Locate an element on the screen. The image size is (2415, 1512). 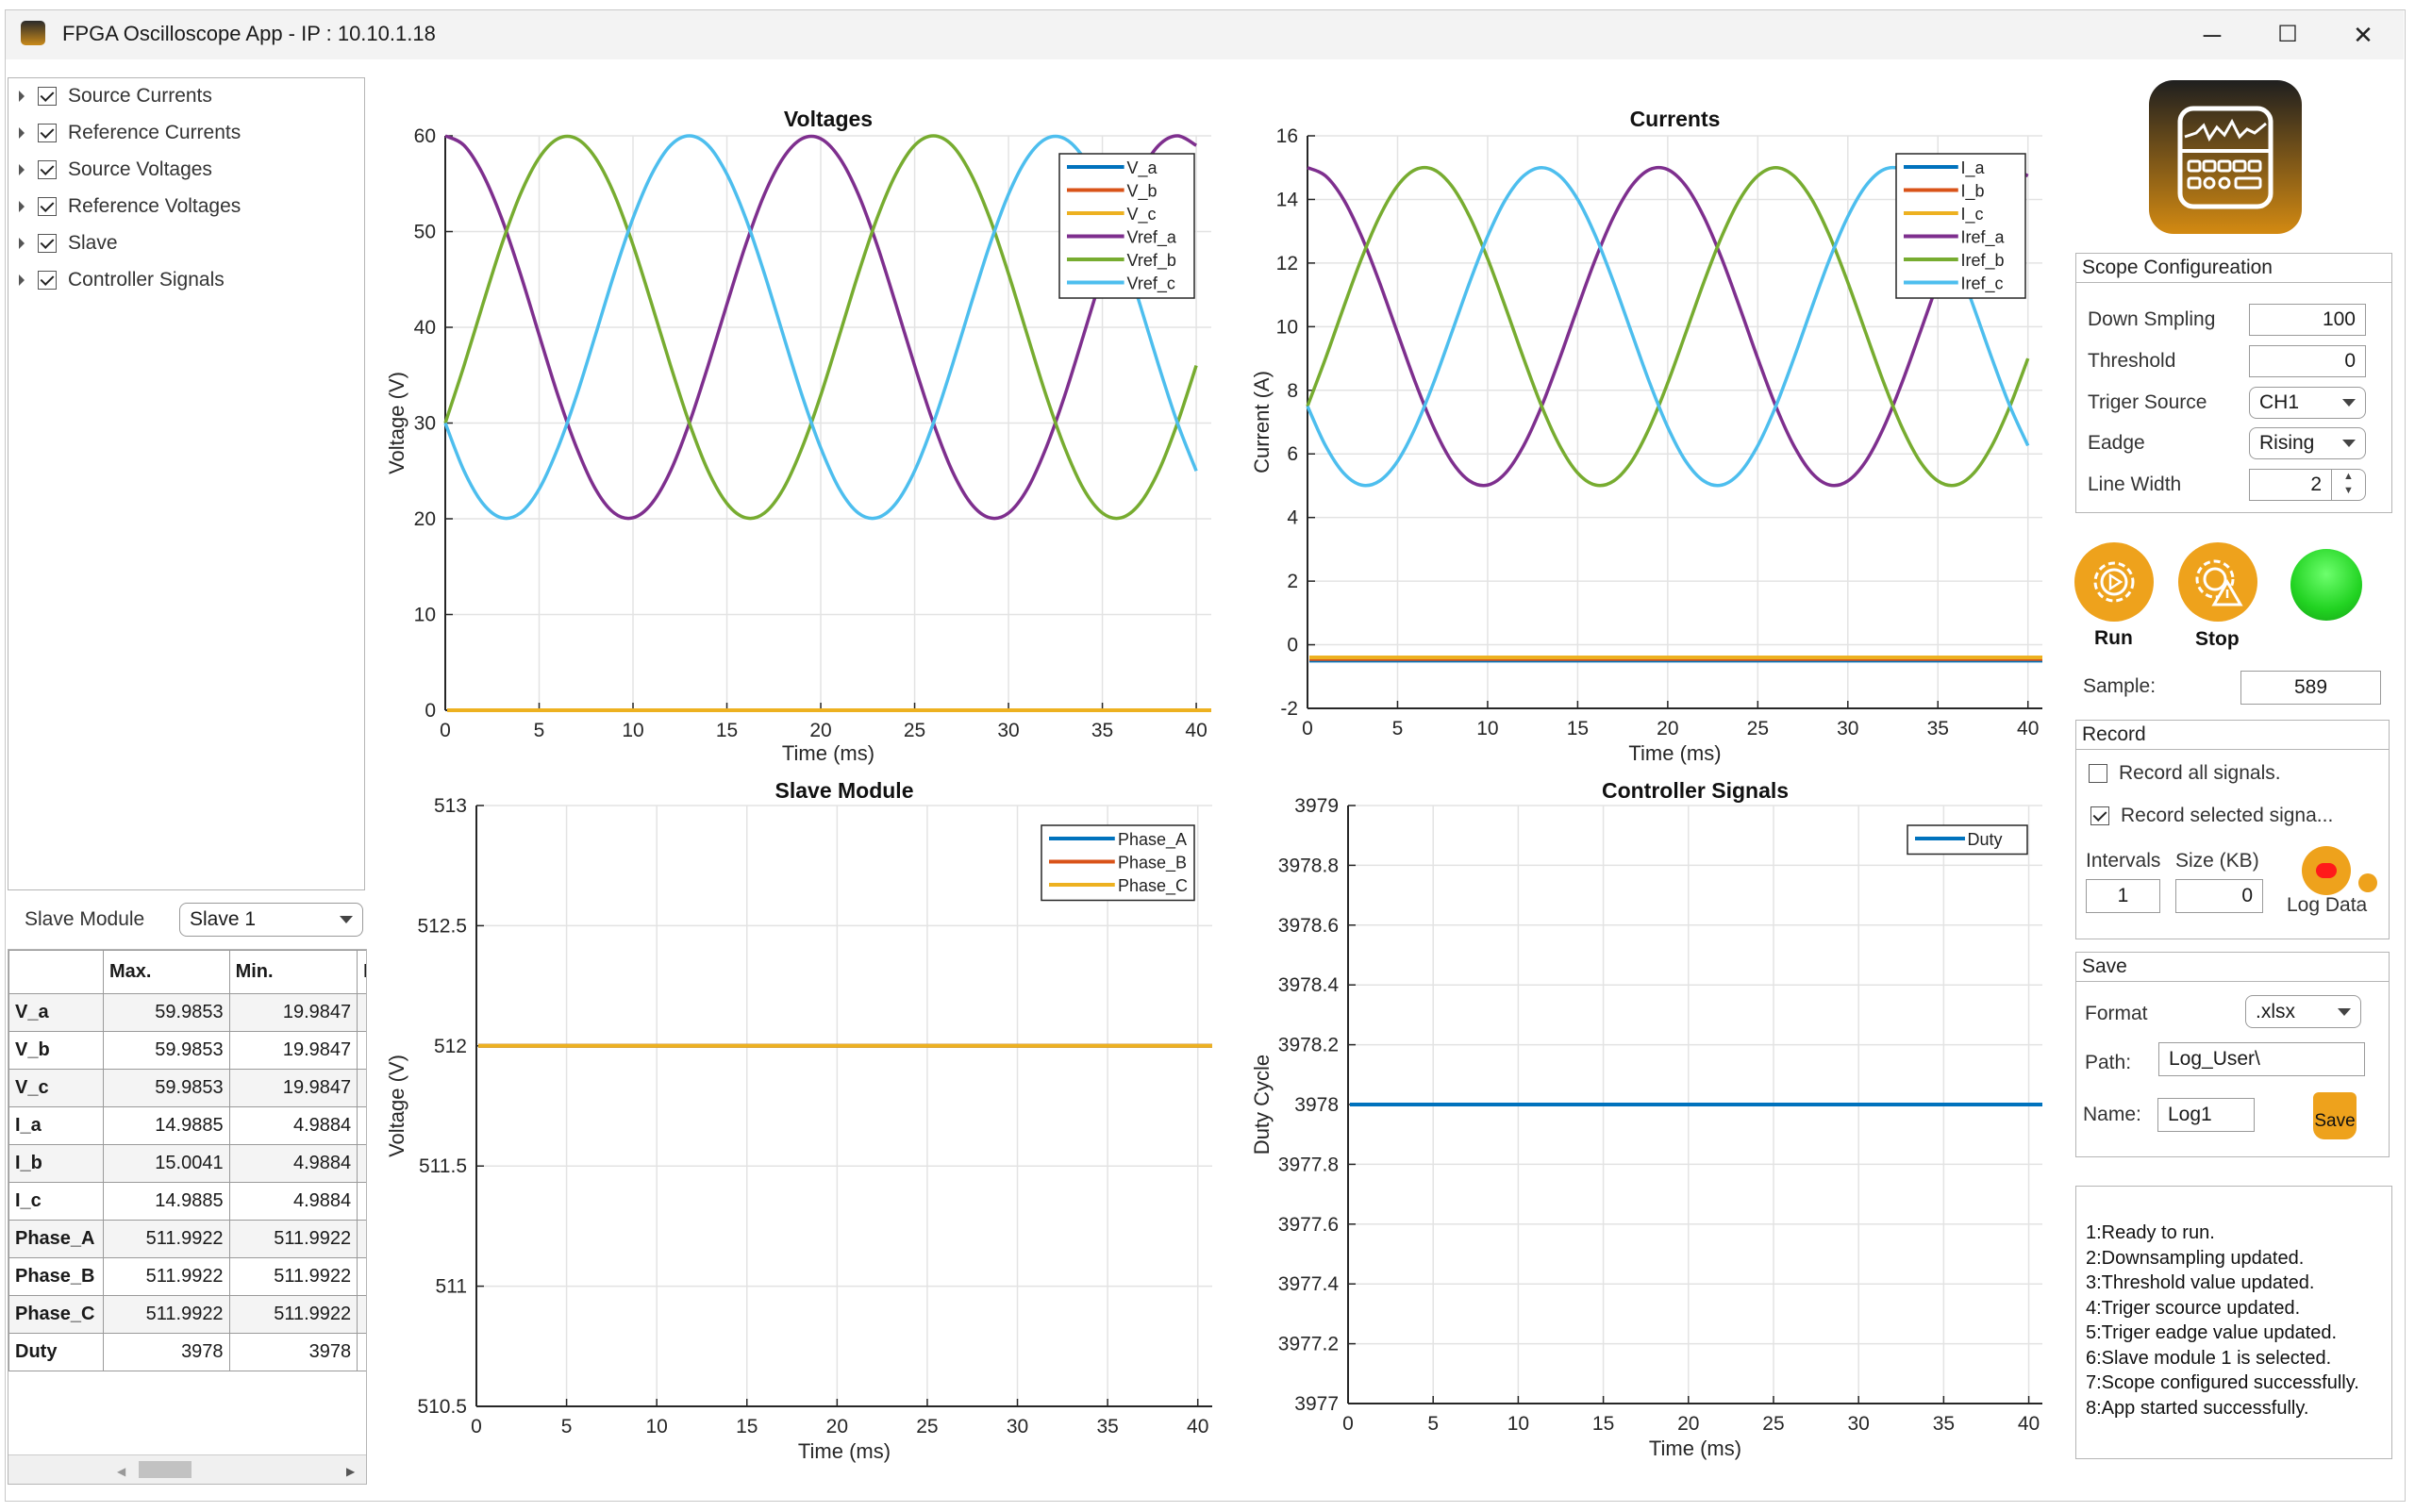
table-row: V_b 59.9853 19.9847 is located at coordinates (187, 1050).